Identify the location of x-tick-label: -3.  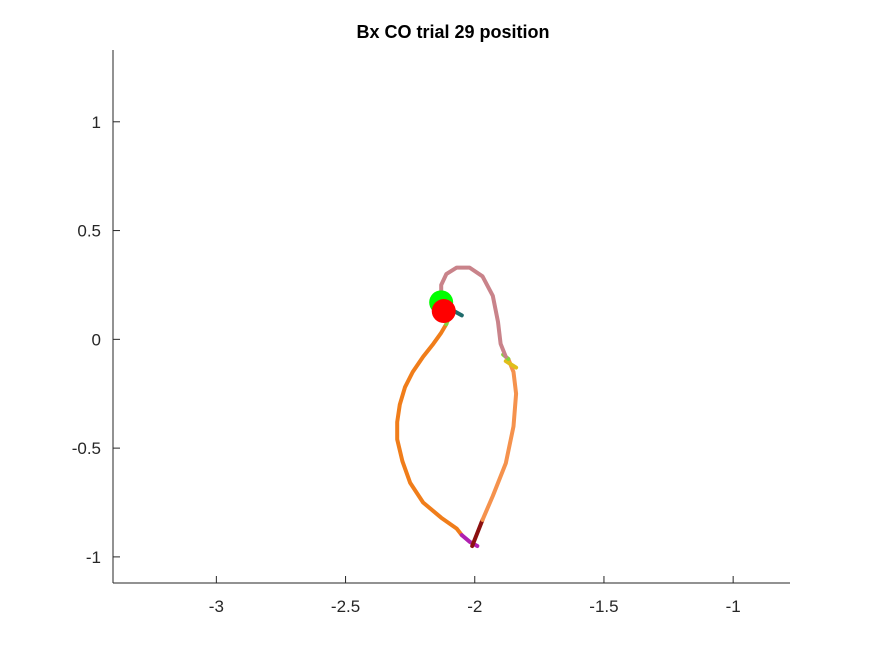
(216, 606).